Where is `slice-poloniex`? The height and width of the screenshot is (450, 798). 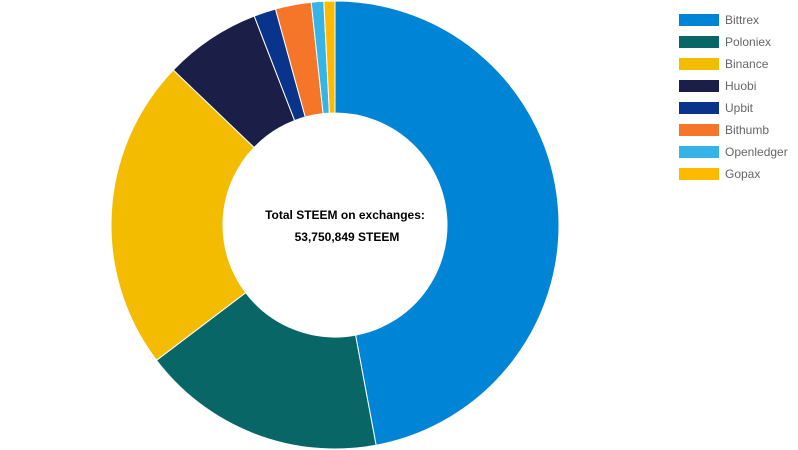
slice-poloniex is located at coordinates (266, 370).